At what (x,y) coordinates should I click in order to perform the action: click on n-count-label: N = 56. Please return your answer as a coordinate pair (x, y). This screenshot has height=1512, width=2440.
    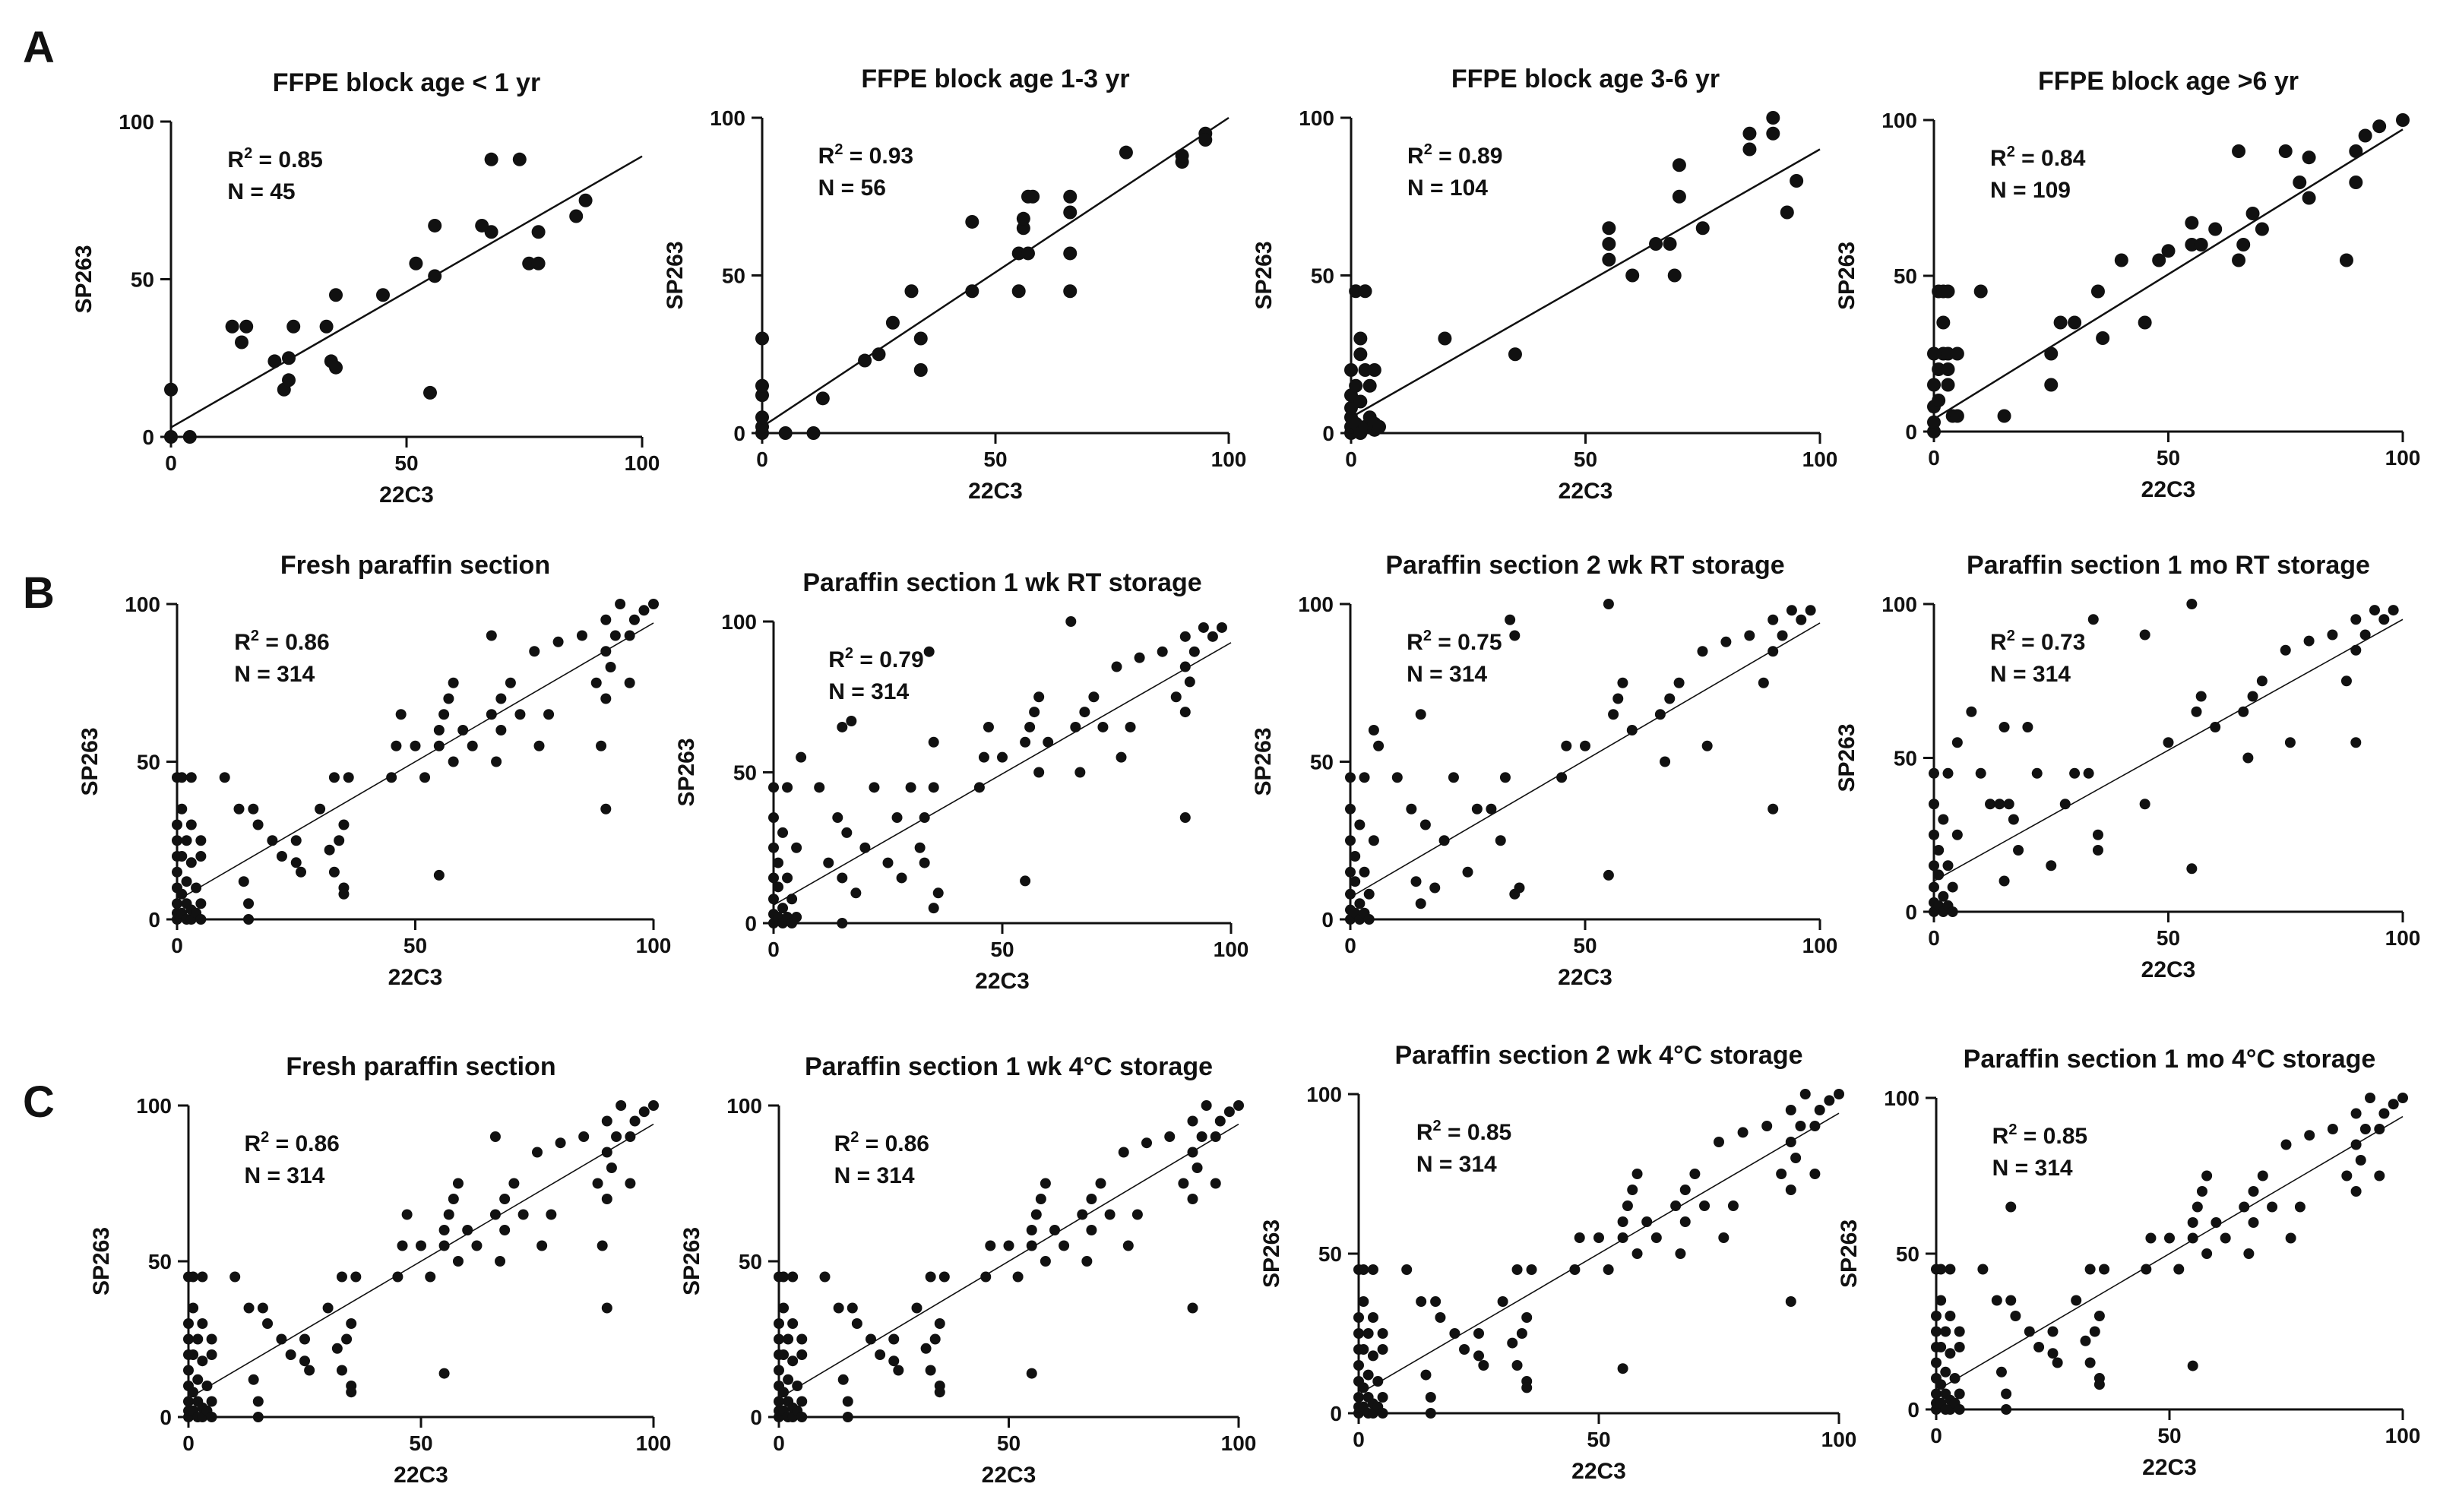
    Looking at the image, I should click on (852, 188).